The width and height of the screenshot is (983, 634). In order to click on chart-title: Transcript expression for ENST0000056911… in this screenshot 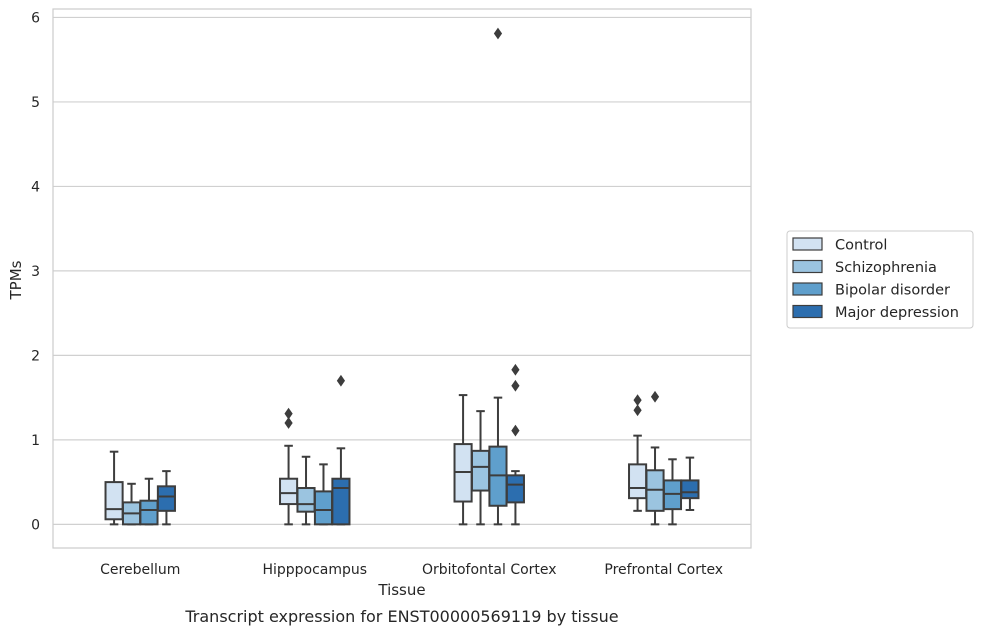, I will do `click(401, 616)`.